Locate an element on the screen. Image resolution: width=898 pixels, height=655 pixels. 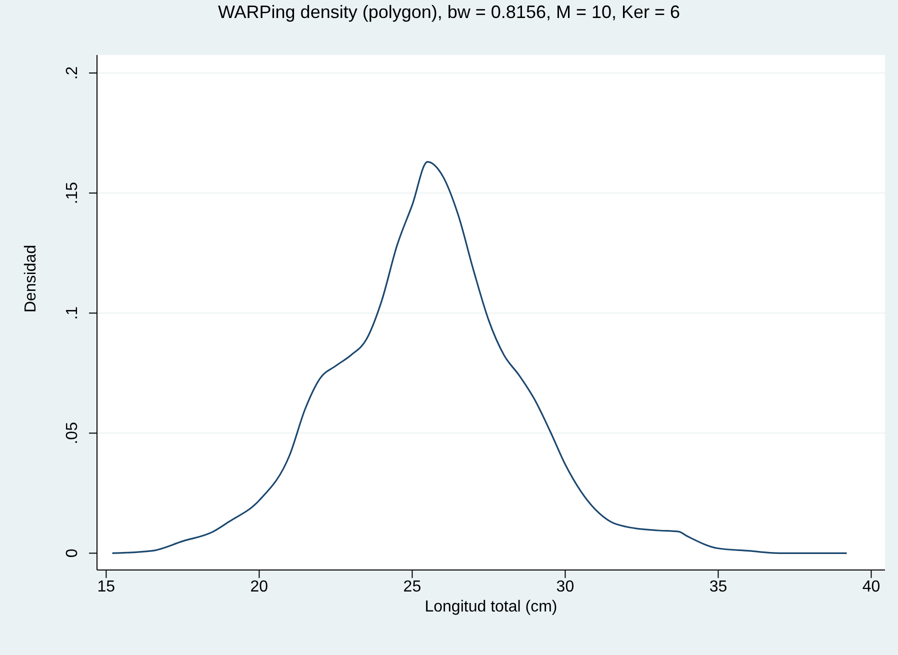
y-tick-label: 0 is located at coordinates (72, 553).